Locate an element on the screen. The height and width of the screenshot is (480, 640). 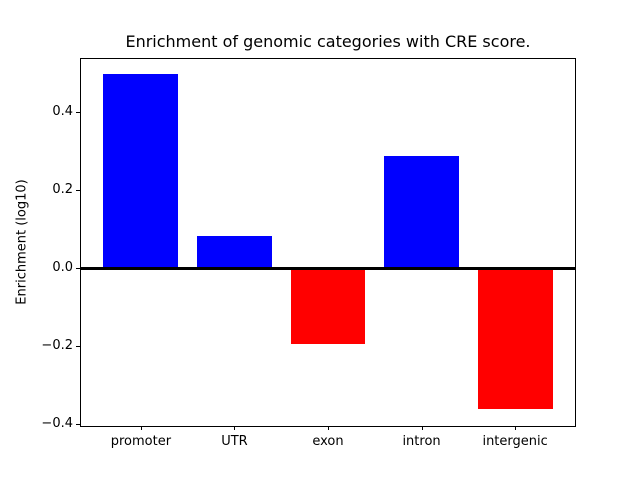
bar-UTR is located at coordinates (234, 252).